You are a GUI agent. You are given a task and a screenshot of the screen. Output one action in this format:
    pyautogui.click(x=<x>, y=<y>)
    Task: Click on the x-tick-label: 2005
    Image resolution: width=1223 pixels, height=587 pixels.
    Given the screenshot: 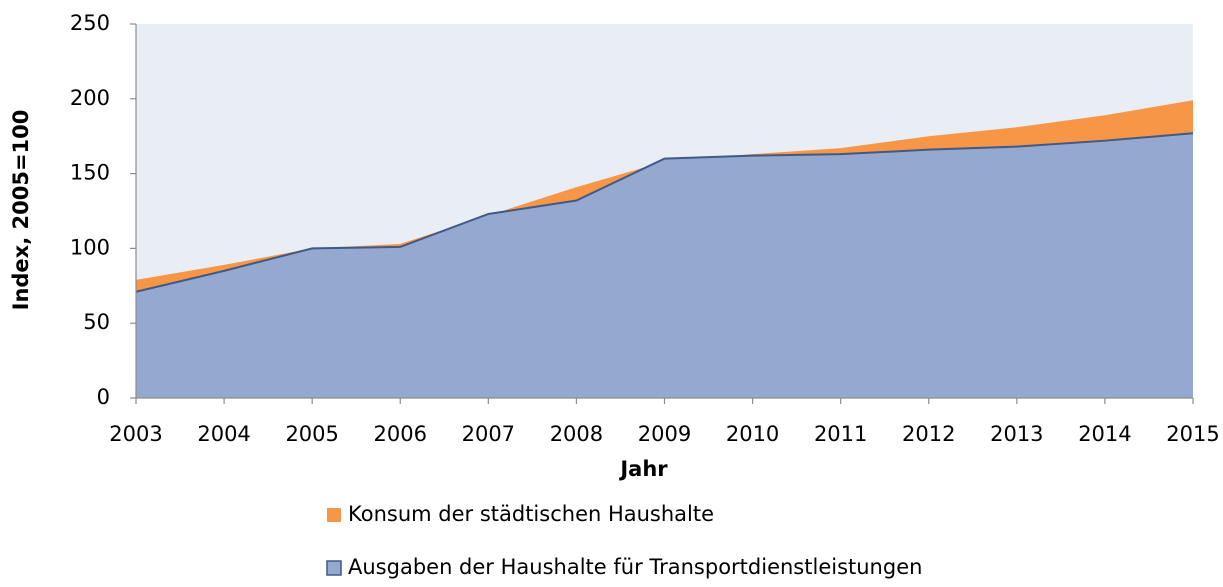 What is the action you would take?
    pyautogui.click(x=311, y=434)
    